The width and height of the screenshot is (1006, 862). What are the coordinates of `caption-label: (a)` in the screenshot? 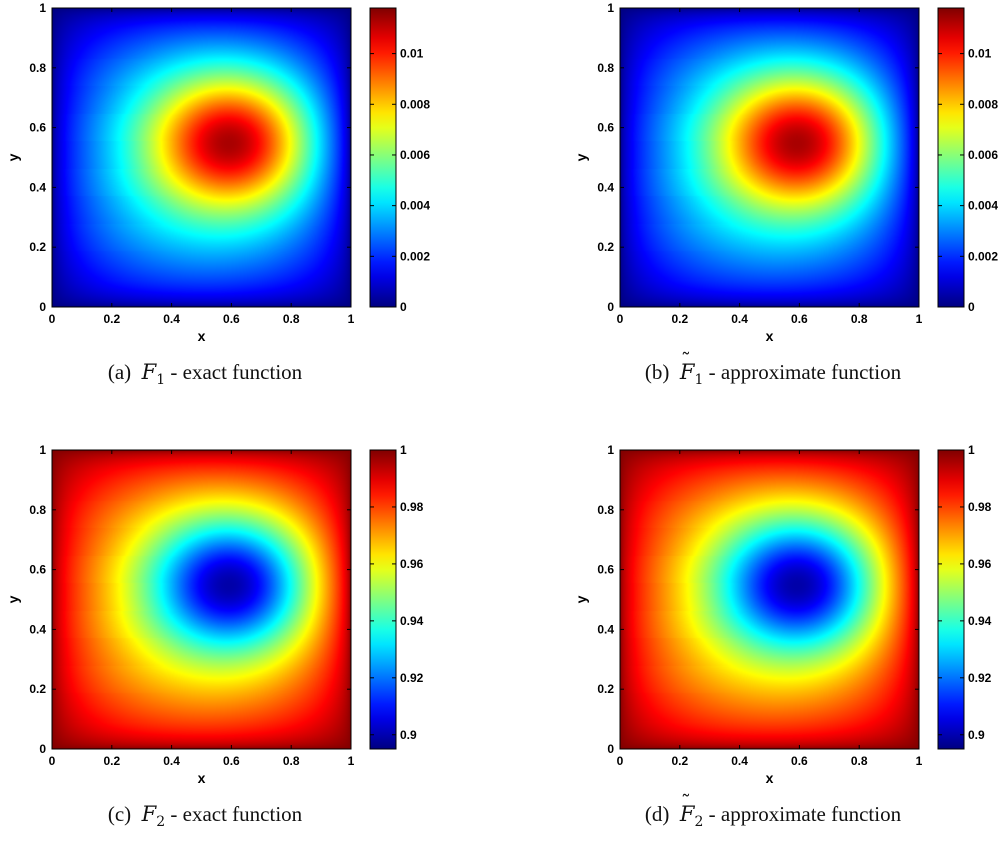 It's located at (124, 372).